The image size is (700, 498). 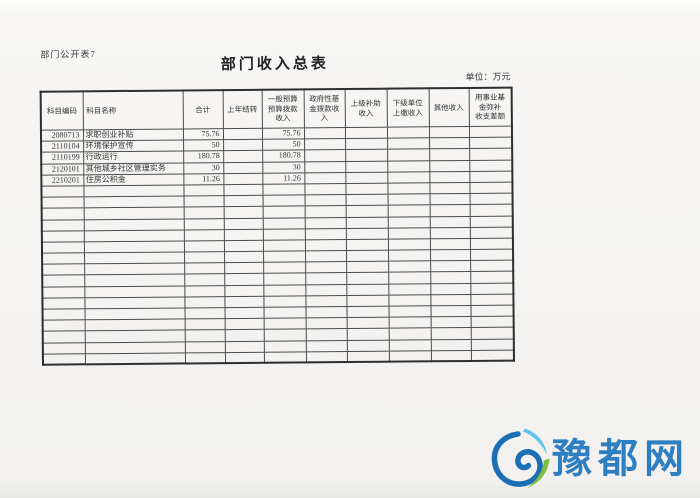 I want to click on column-header: 上级补助 收入, so click(x=365, y=108).